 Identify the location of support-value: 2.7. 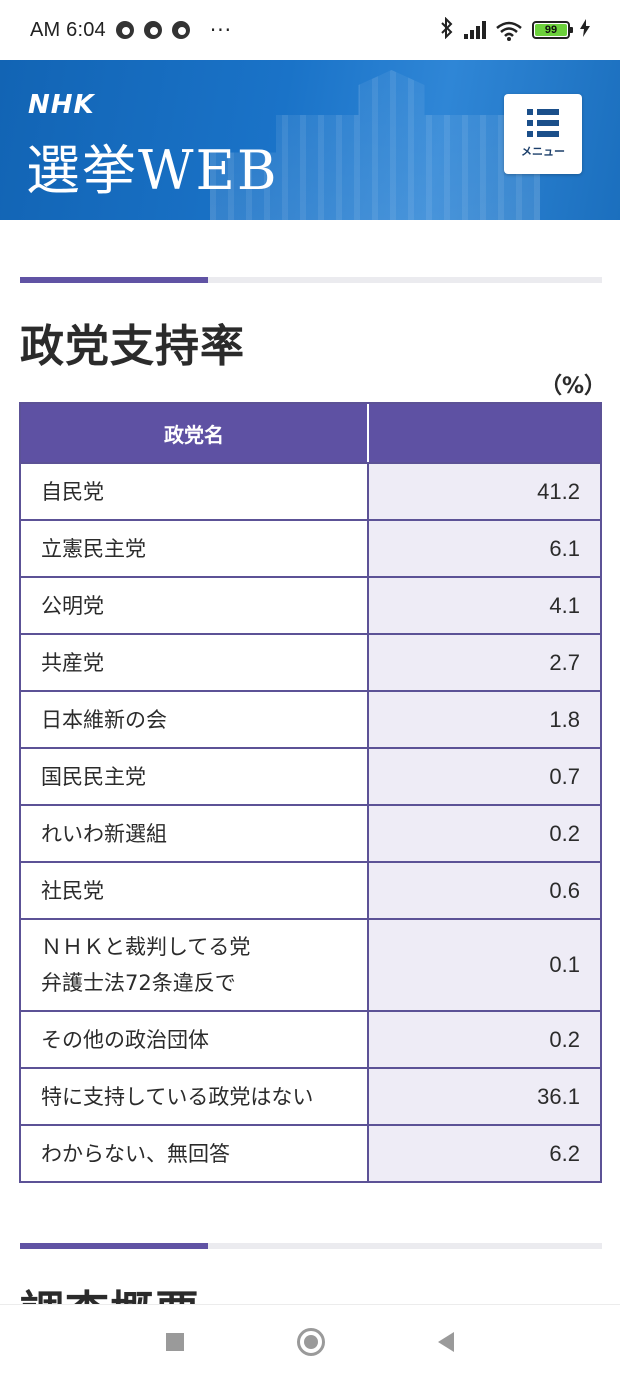
(484, 662).